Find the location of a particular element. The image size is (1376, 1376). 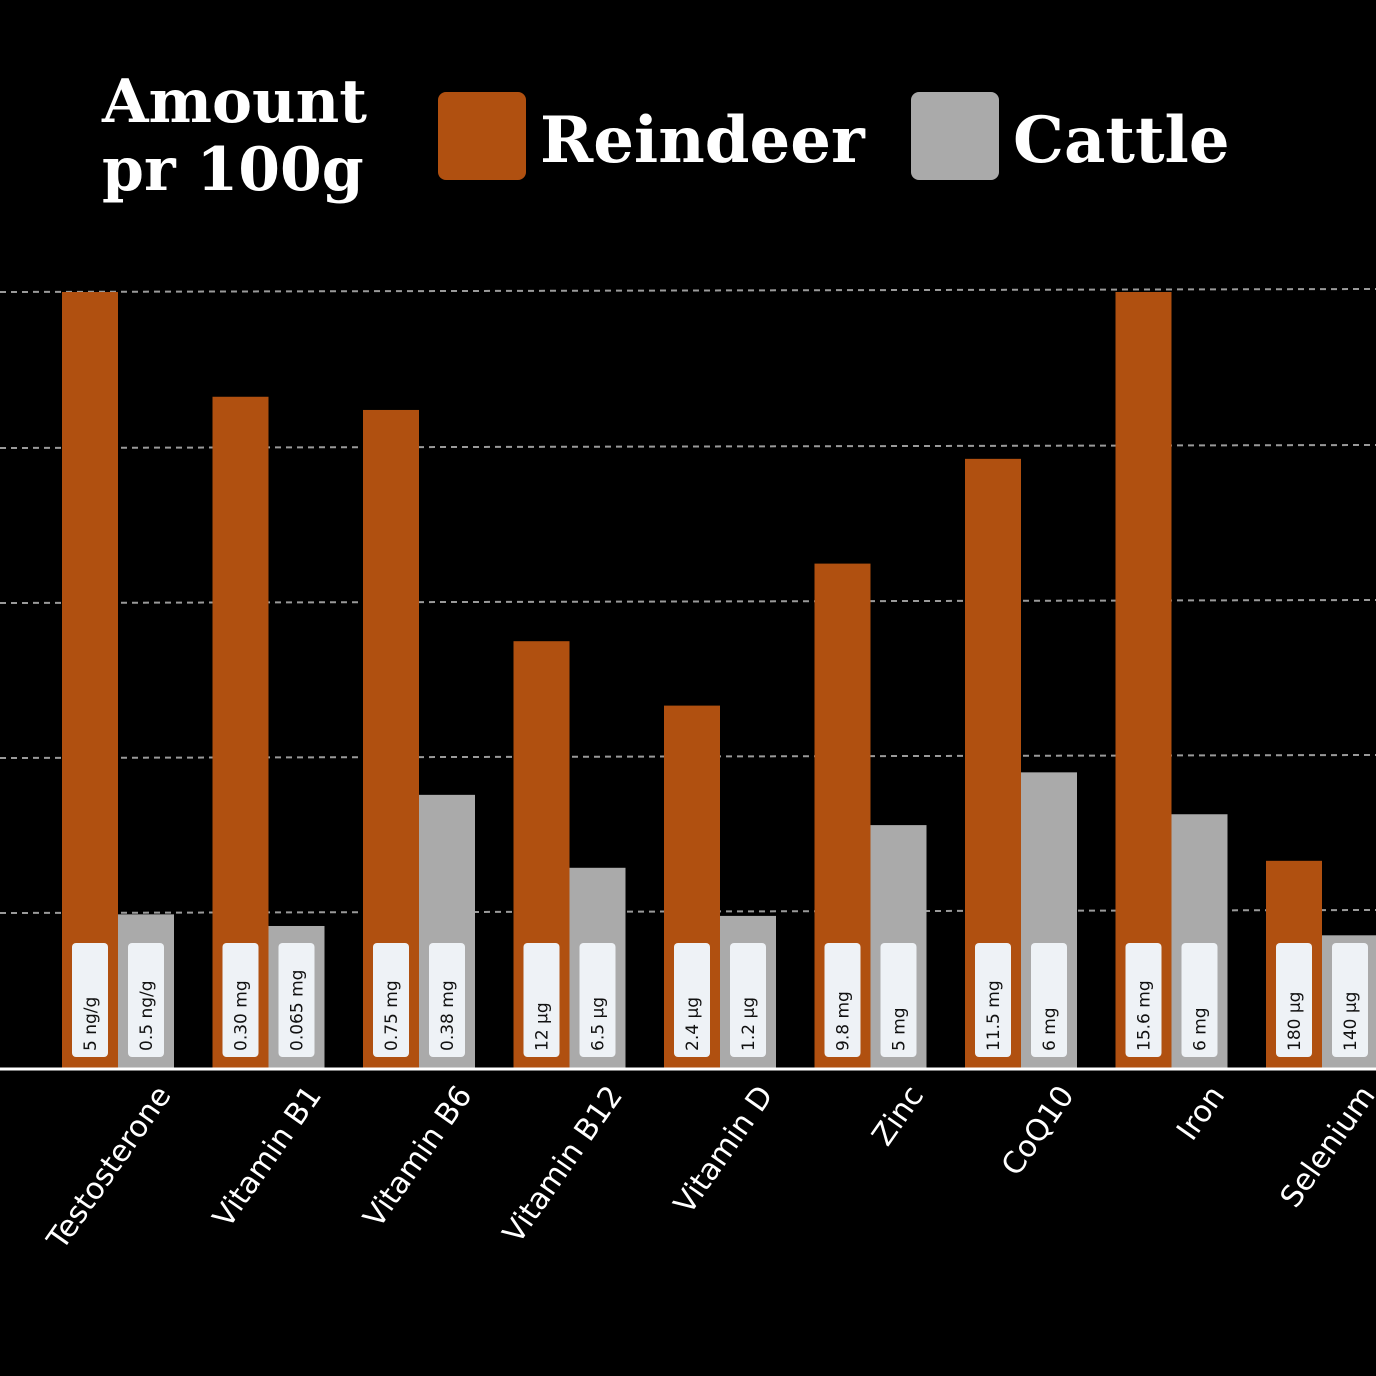

category-label: Vitamin B1 is located at coordinates (267, 1157).